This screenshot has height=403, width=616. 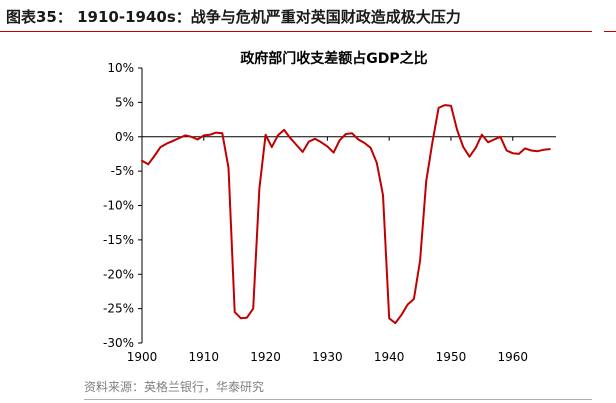 I want to click on x-tick-label: 1950, so click(x=451, y=357).